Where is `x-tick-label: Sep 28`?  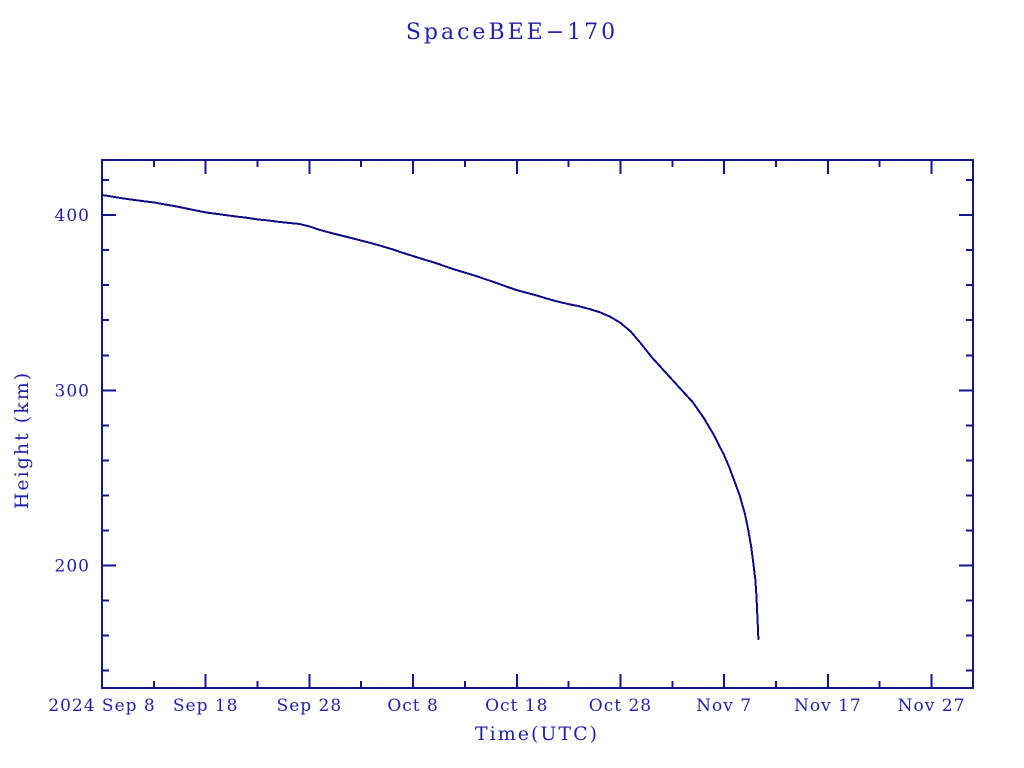 x-tick-label: Sep 28 is located at coordinates (310, 706).